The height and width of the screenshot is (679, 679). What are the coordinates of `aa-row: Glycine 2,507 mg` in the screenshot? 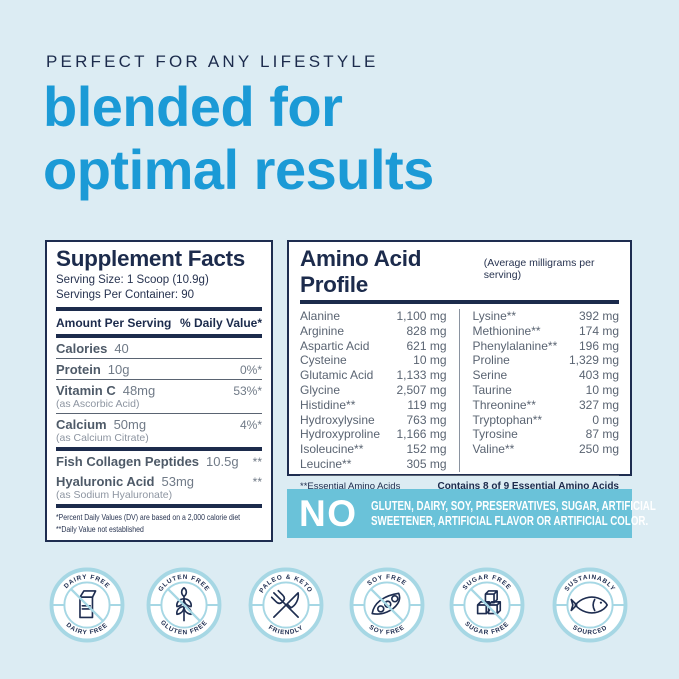 It's located at (373, 389).